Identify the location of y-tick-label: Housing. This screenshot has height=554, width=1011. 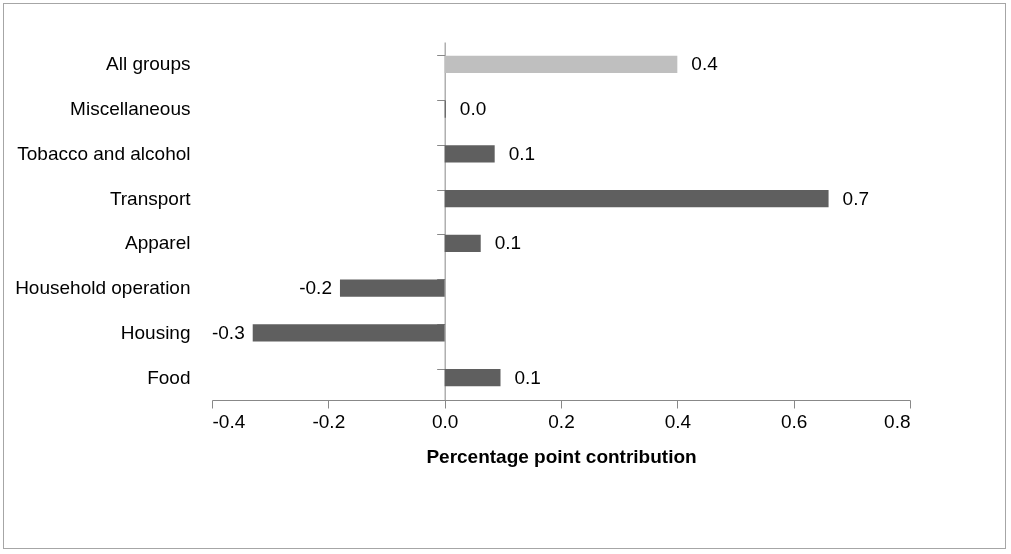
(155, 332).